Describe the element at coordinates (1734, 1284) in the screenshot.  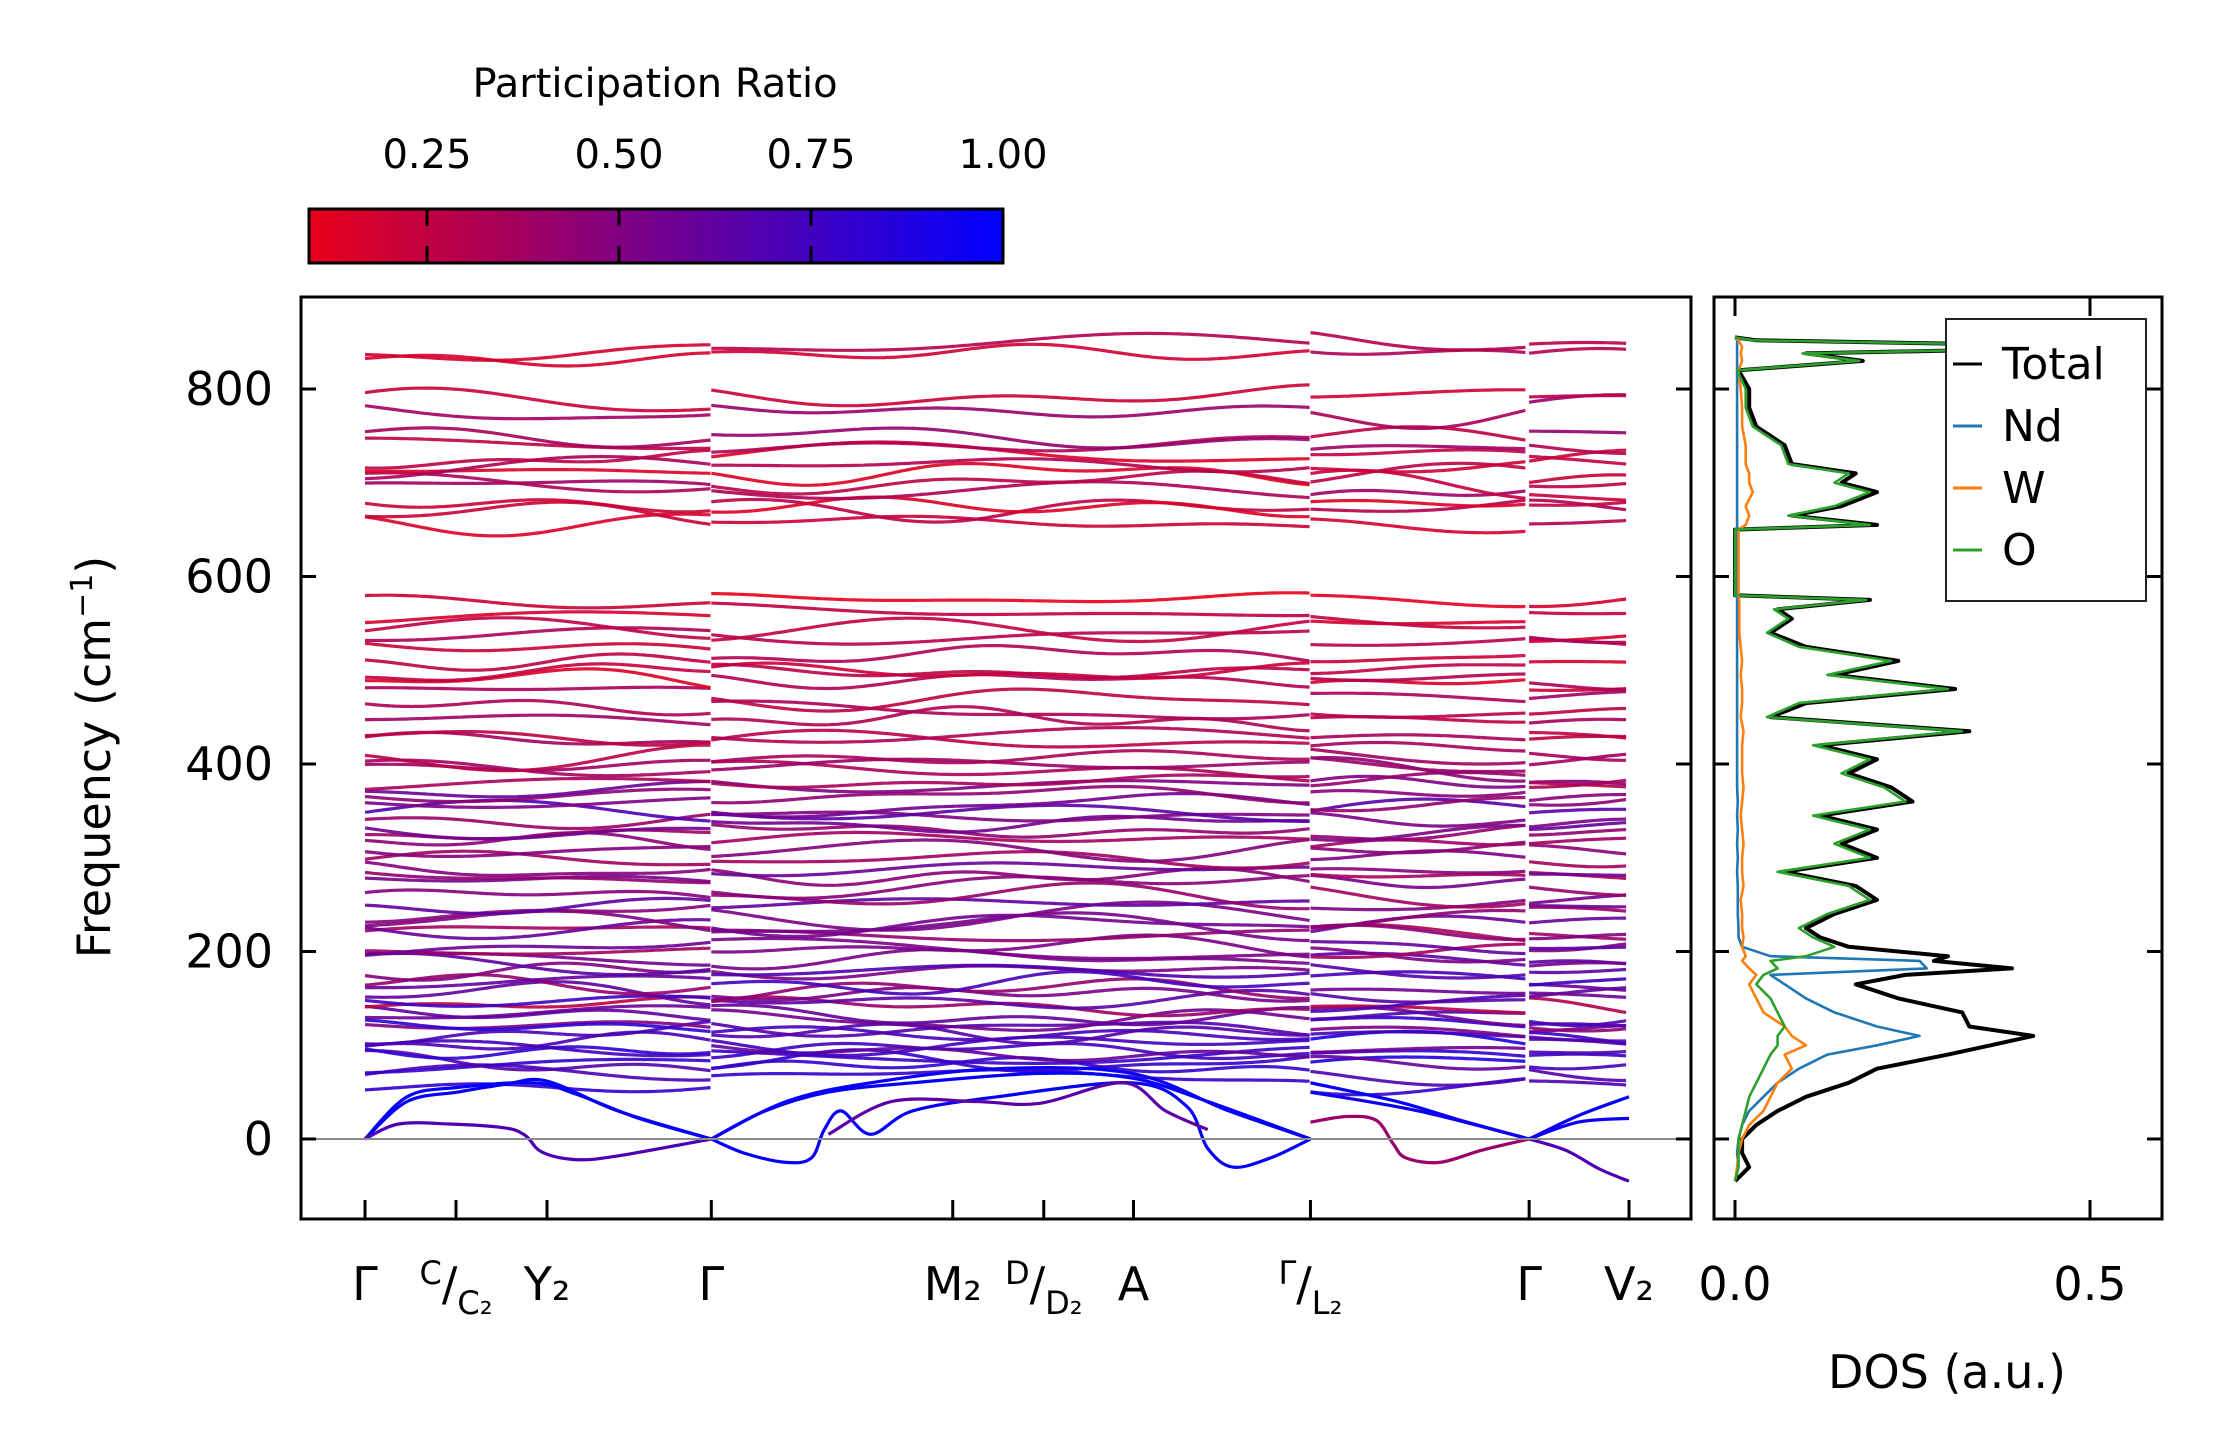
I see `dos-x-tick-label: 0.0` at that location.